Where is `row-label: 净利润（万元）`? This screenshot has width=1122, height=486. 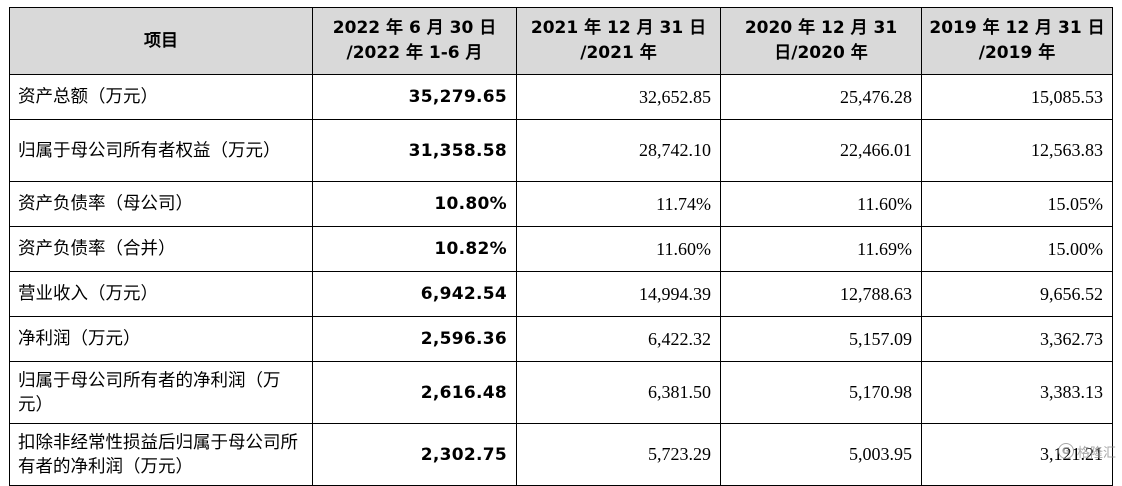
row-label: 净利润（万元） is located at coordinates (161, 339).